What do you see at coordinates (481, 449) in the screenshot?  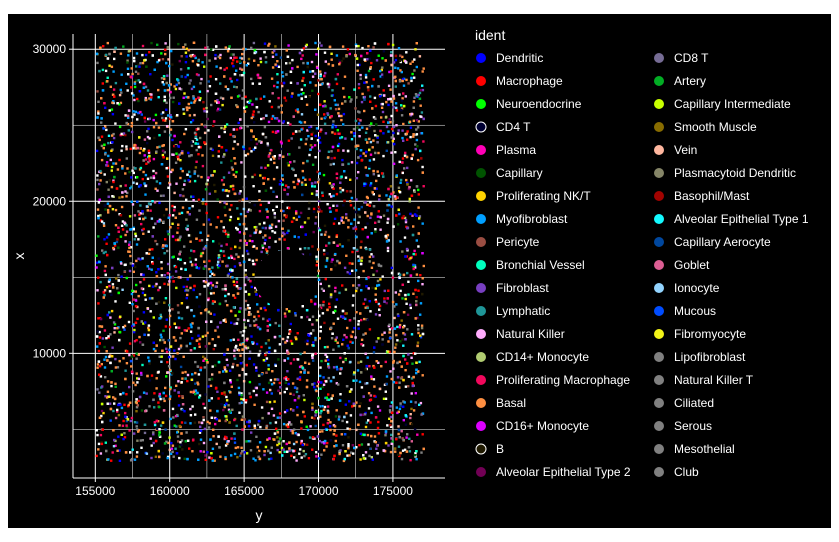 I see `legend-key` at bounding box center [481, 449].